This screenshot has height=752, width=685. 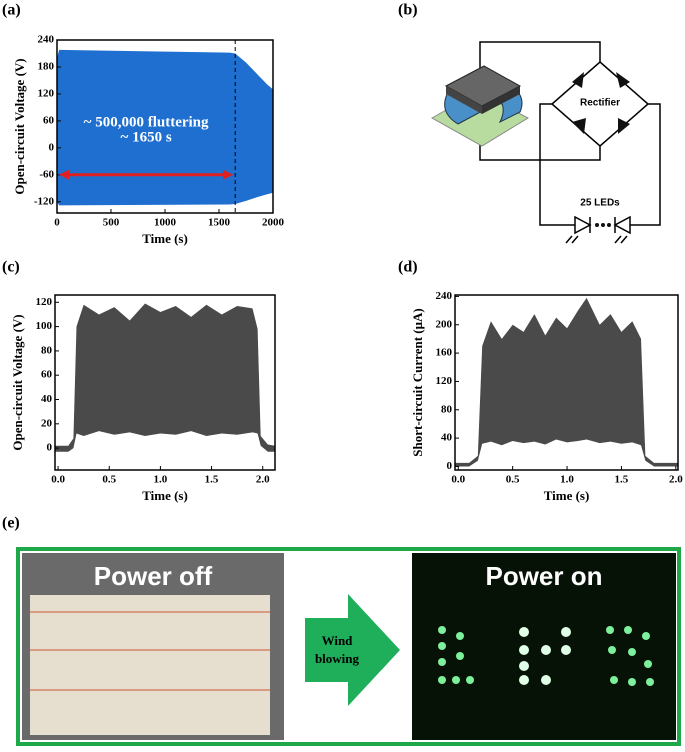 I want to click on x-tick-label: 1000, so click(x=165, y=223).